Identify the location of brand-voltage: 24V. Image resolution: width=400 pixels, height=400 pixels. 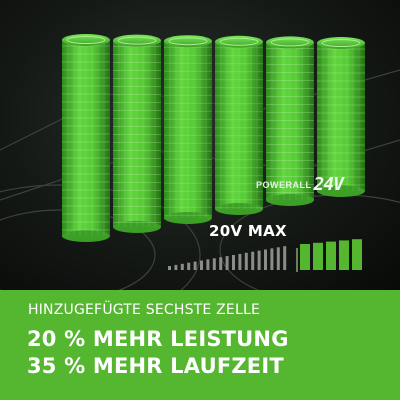
(328, 184).